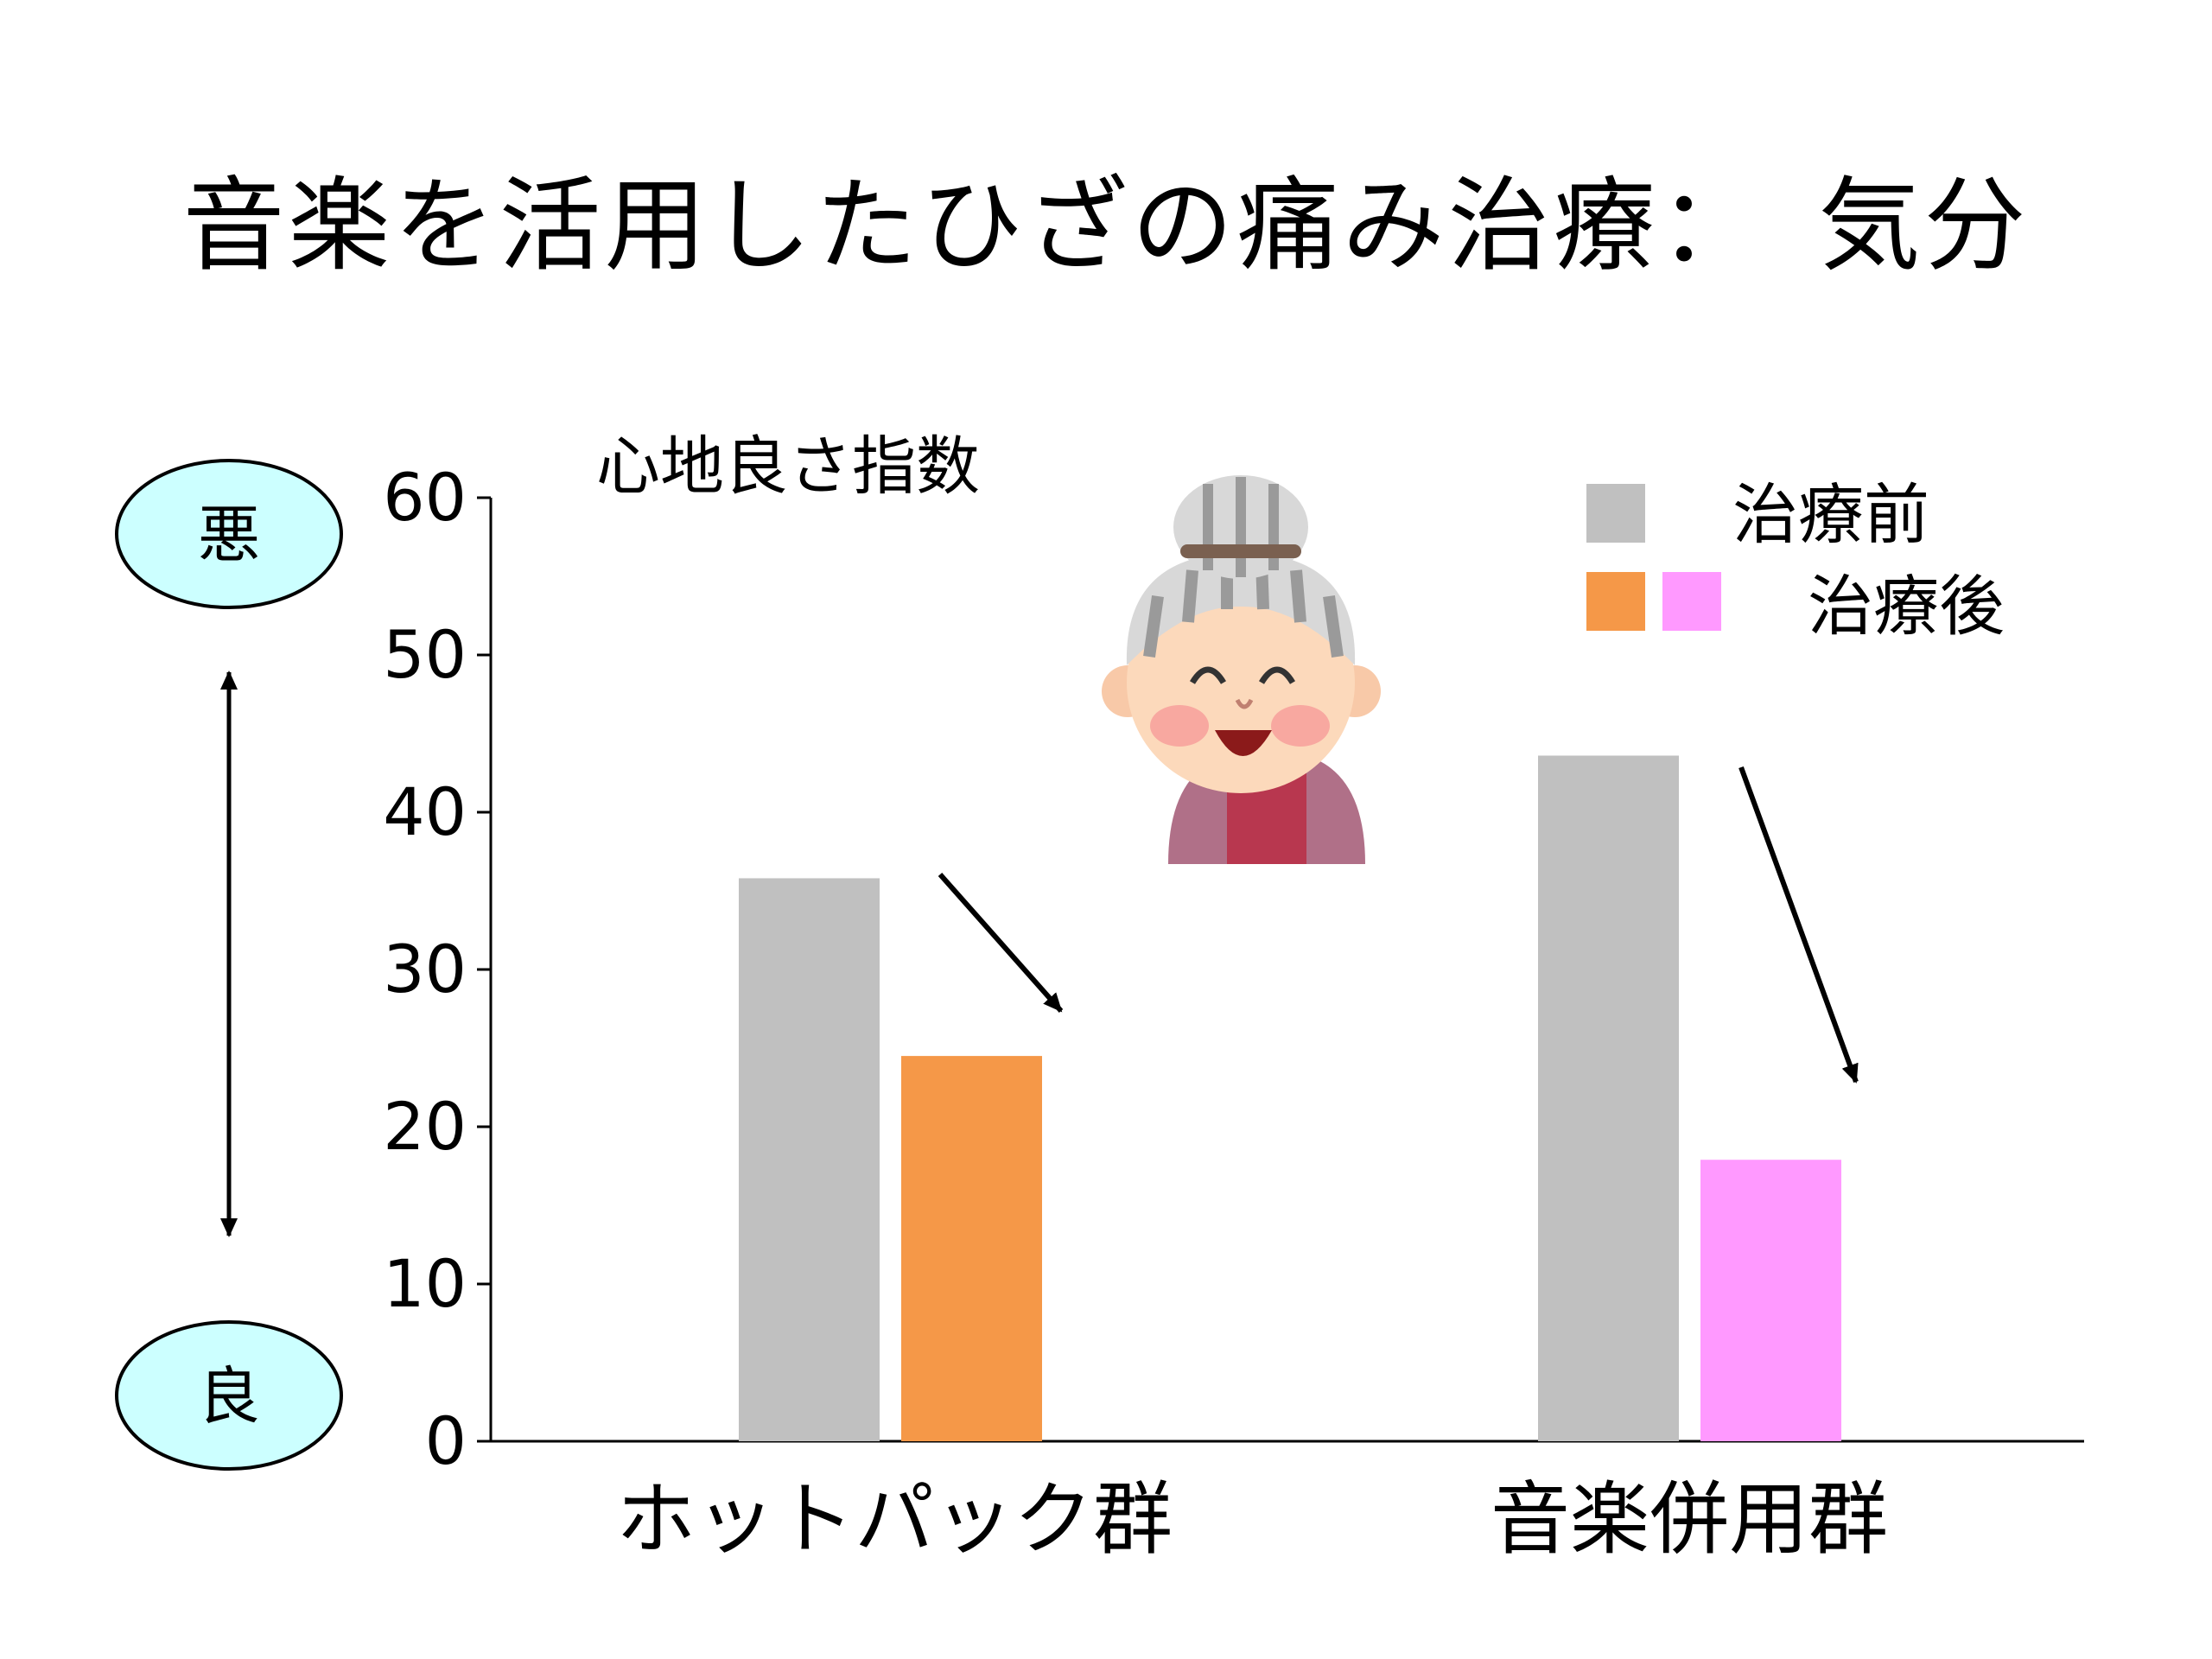 The width and height of the screenshot is (2212, 1659). Describe the element at coordinates (894, 1519) in the screenshot. I see `category-label: ホットパック群` at that location.